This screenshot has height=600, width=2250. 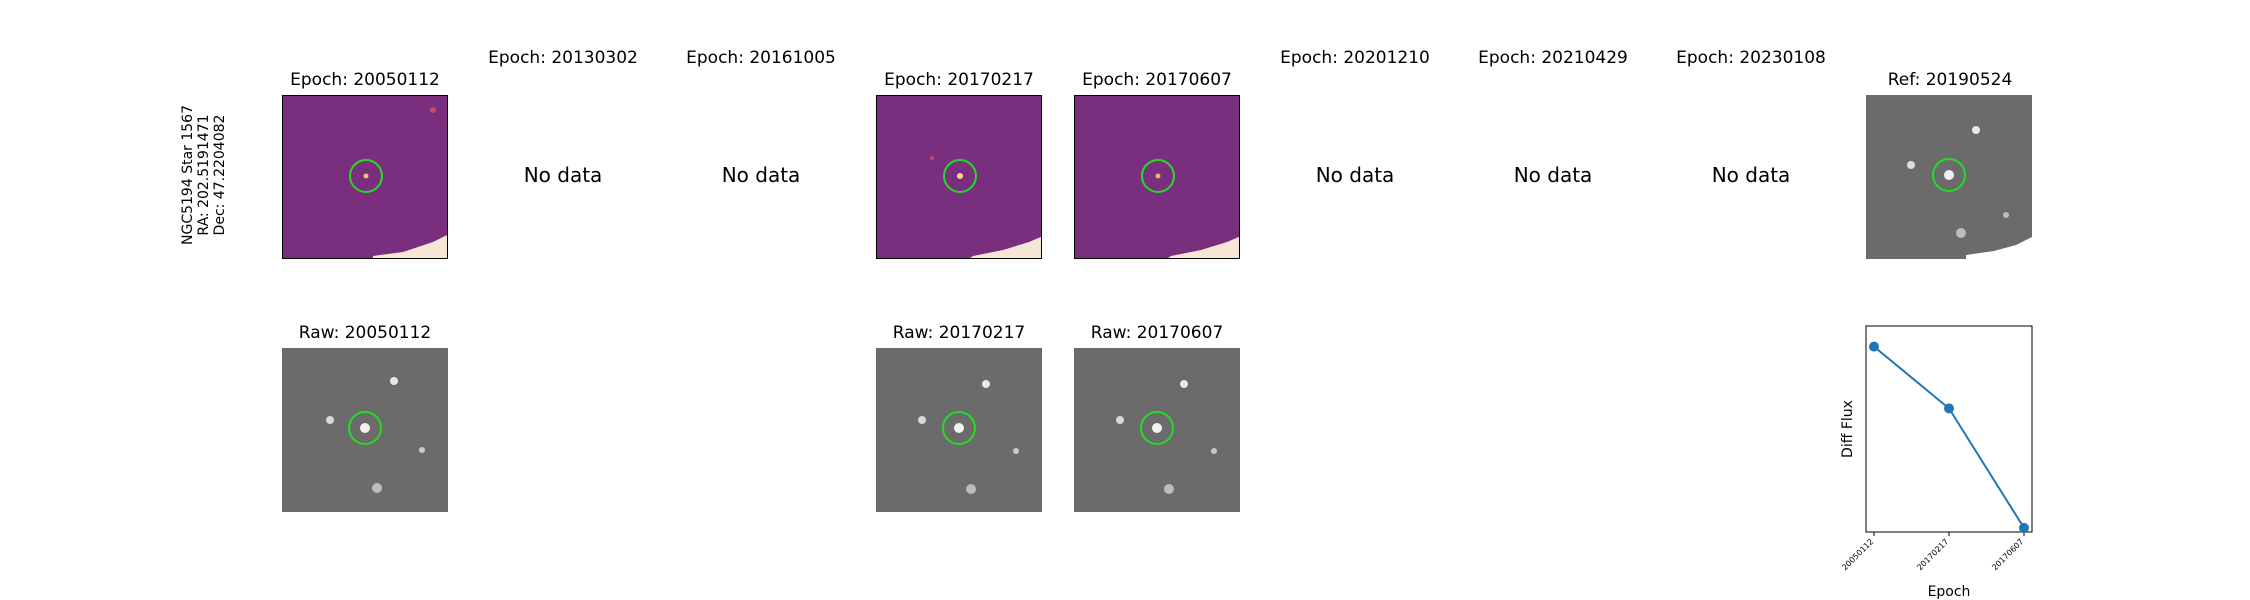 I want to click on ref-image, so click(x=1949, y=177).